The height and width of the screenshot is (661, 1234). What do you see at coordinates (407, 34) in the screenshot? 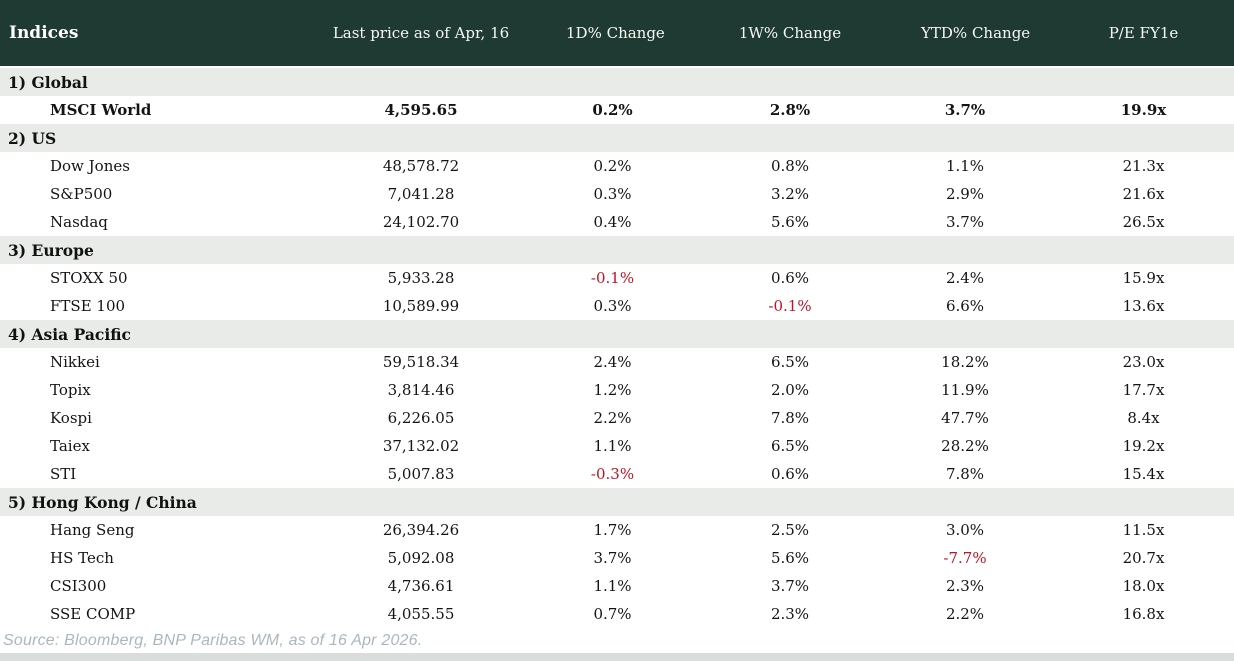
I see `column-header-last-price: Last price as of Apr, 16` at bounding box center [407, 34].